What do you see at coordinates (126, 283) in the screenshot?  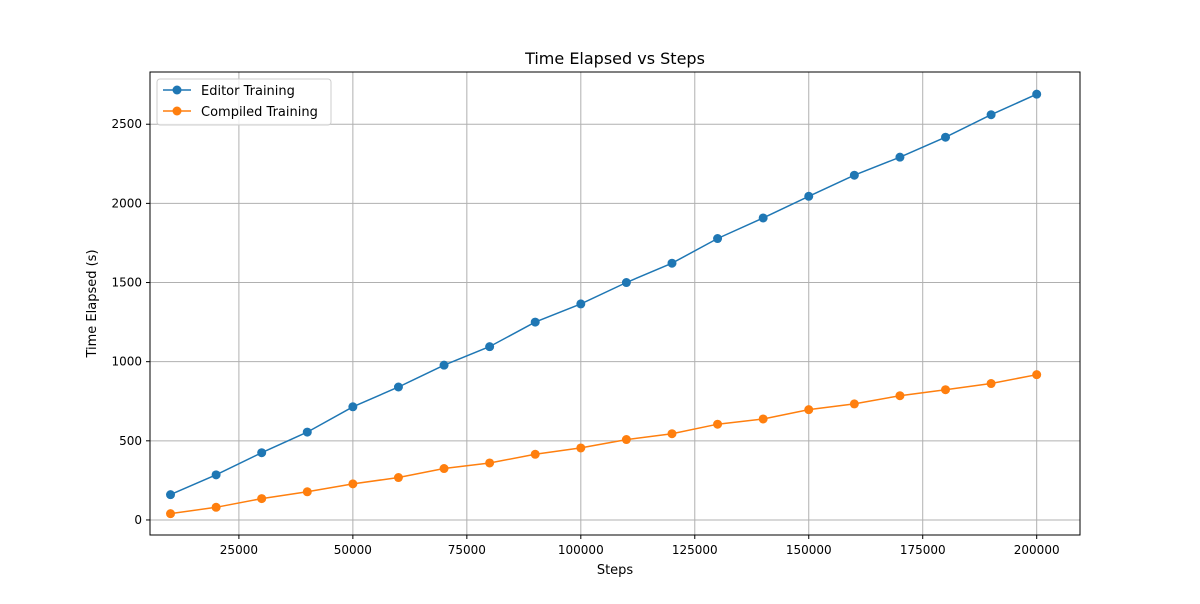 I see `y-tick-label: 1500` at bounding box center [126, 283].